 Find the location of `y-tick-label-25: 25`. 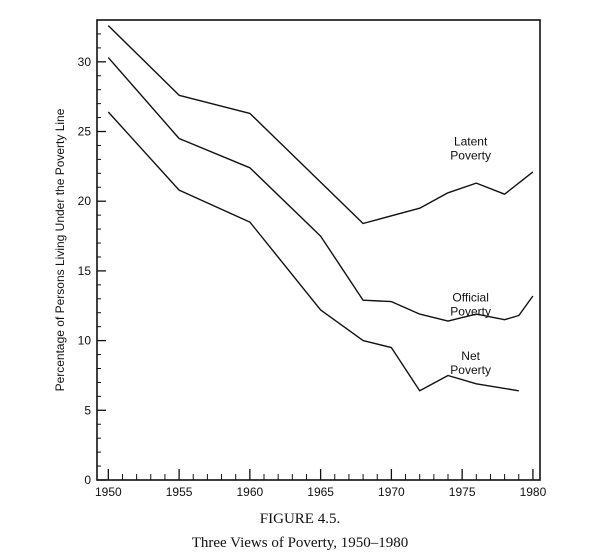

y-tick-label-25: 25 is located at coordinates (85, 132).